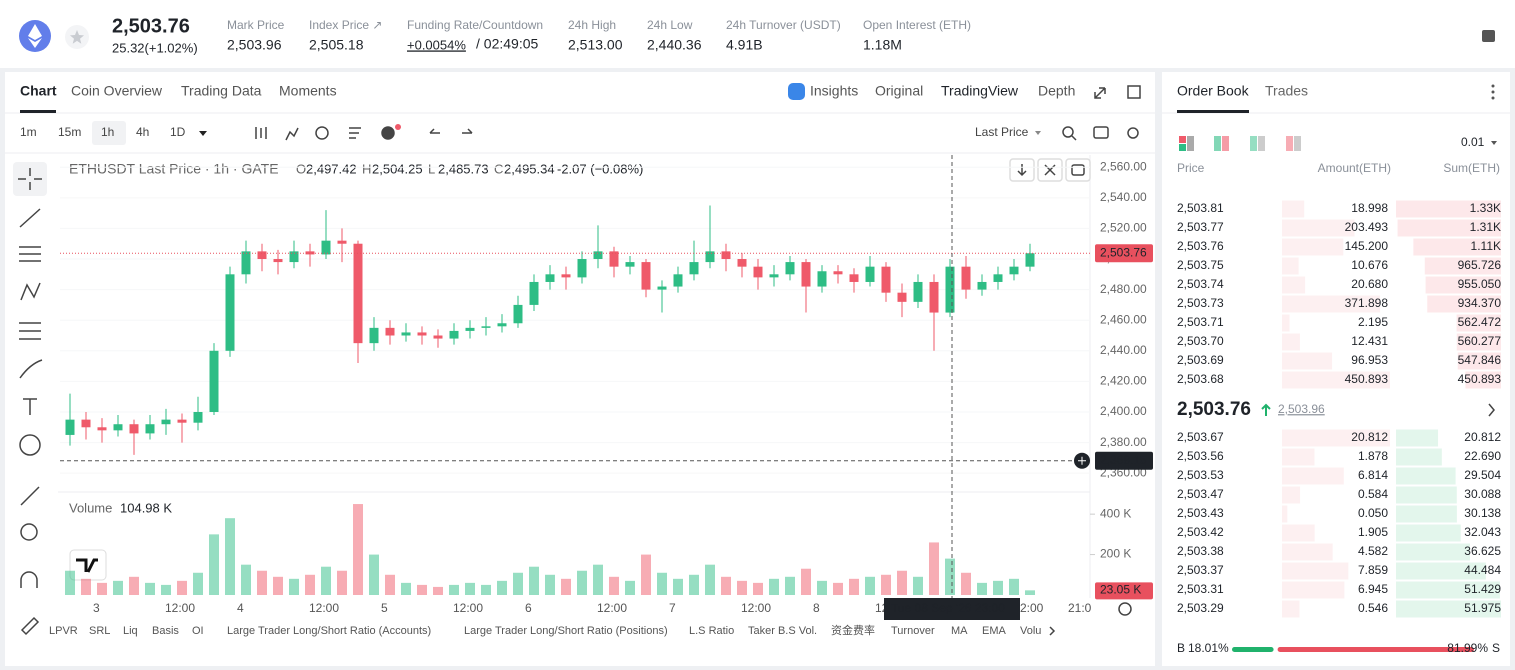 This screenshot has width=1515, height=670. What do you see at coordinates (1200, 551) in the screenshot?
I see `ob-price: 2,503.38` at bounding box center [1200, 551].